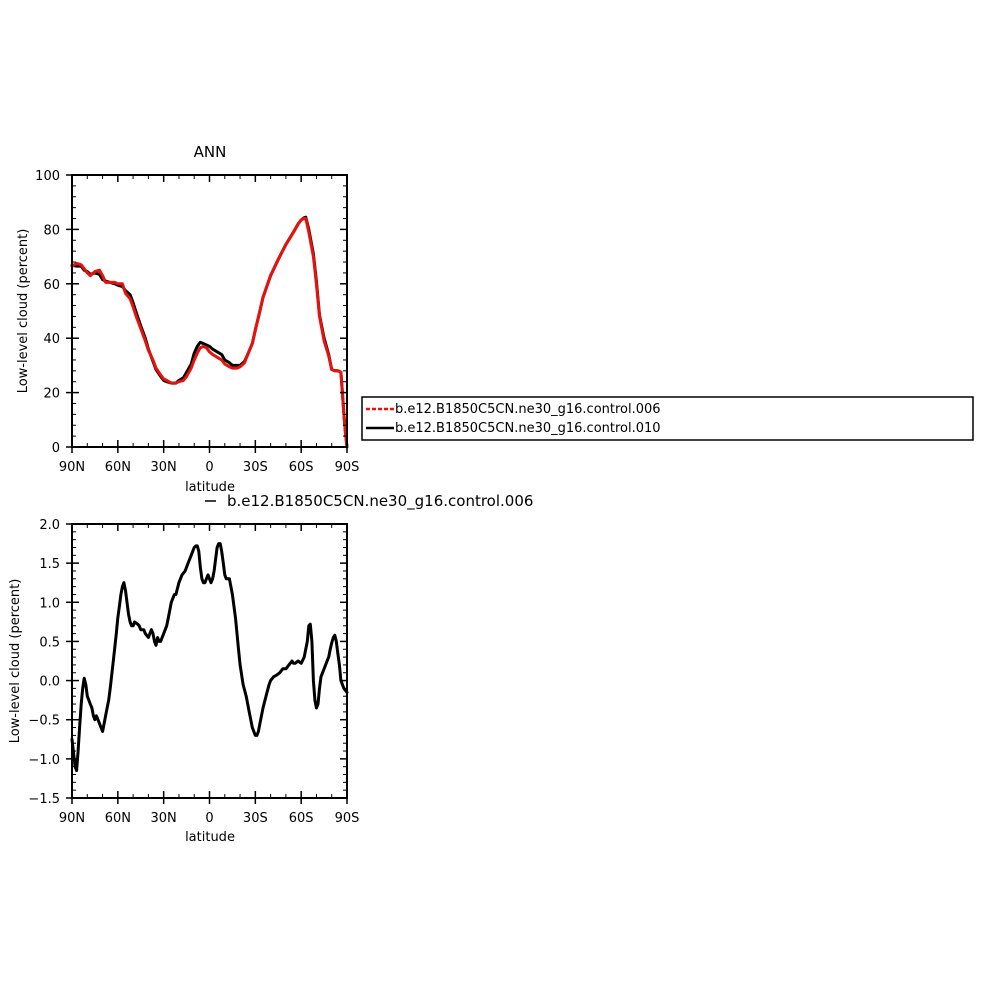  I want to click on top-x-axis-label: latitude, so click(210, 487).